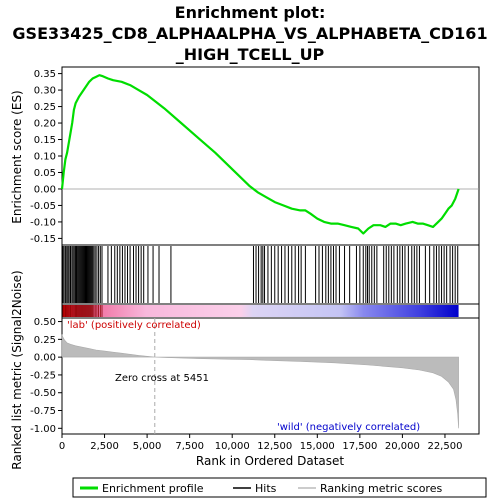  Describe the element at coordinates (45, 124) in the screenshot. I see `es-y-tick-label: 0.20` at that location.